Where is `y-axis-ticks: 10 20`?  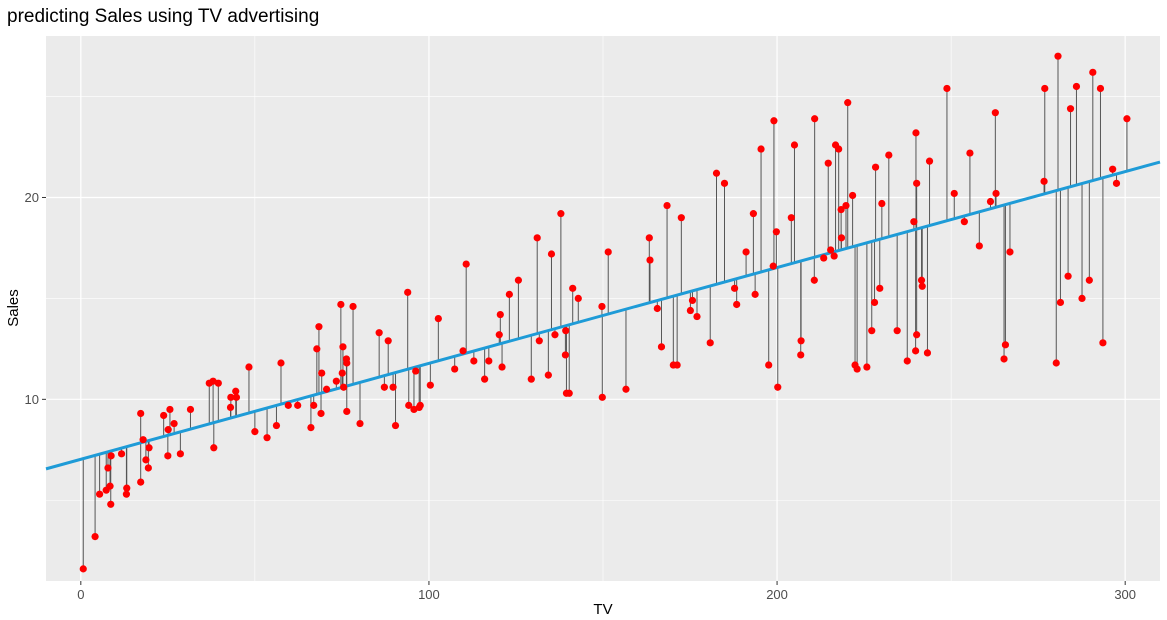
y-axis-ticks: 10 20 is located at coordinates (35, 298).